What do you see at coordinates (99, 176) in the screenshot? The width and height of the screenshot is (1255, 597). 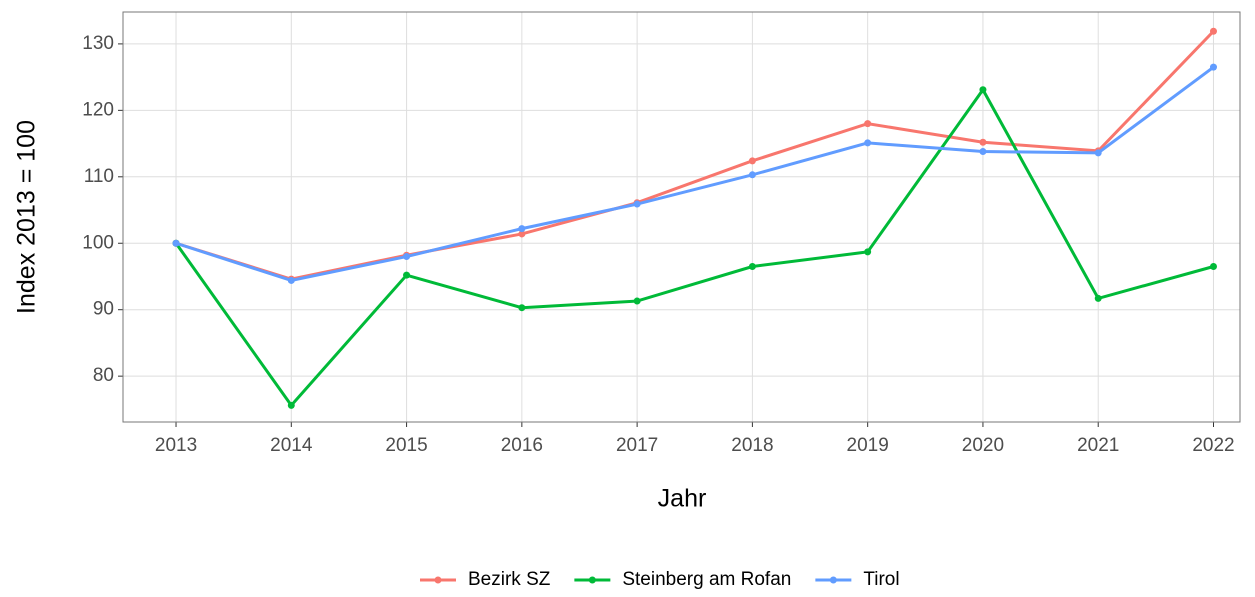 I see `y-tick-label: 110` at bounding box center [99, 176].